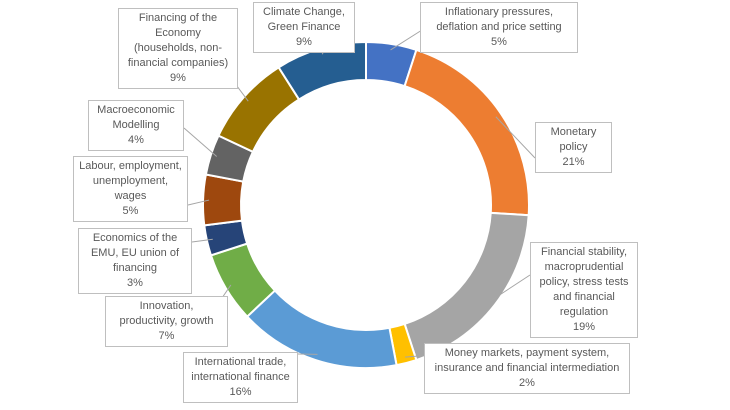 The width and height of the screenshot is (730, 410). Describe the element at coordinates (304, 19) in the screenshot. I see `category-label: Climate Change, Green Finance` at that location.